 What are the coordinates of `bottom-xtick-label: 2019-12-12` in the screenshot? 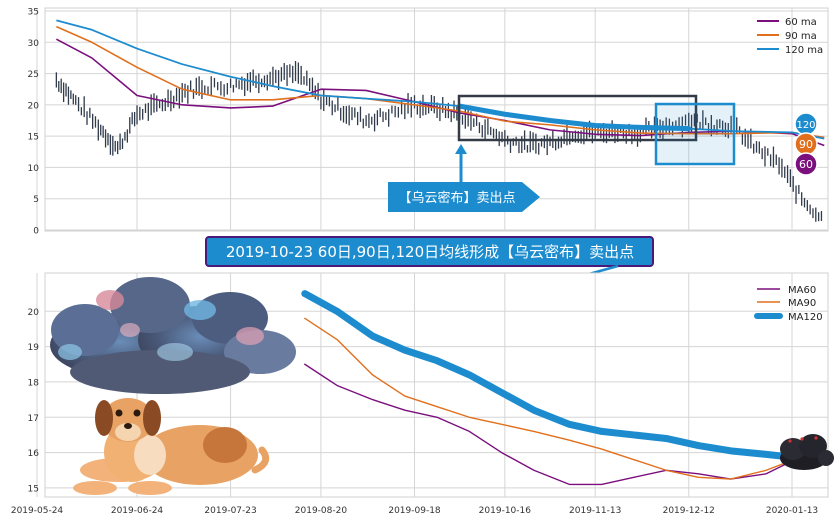 It's located at (689, 511).